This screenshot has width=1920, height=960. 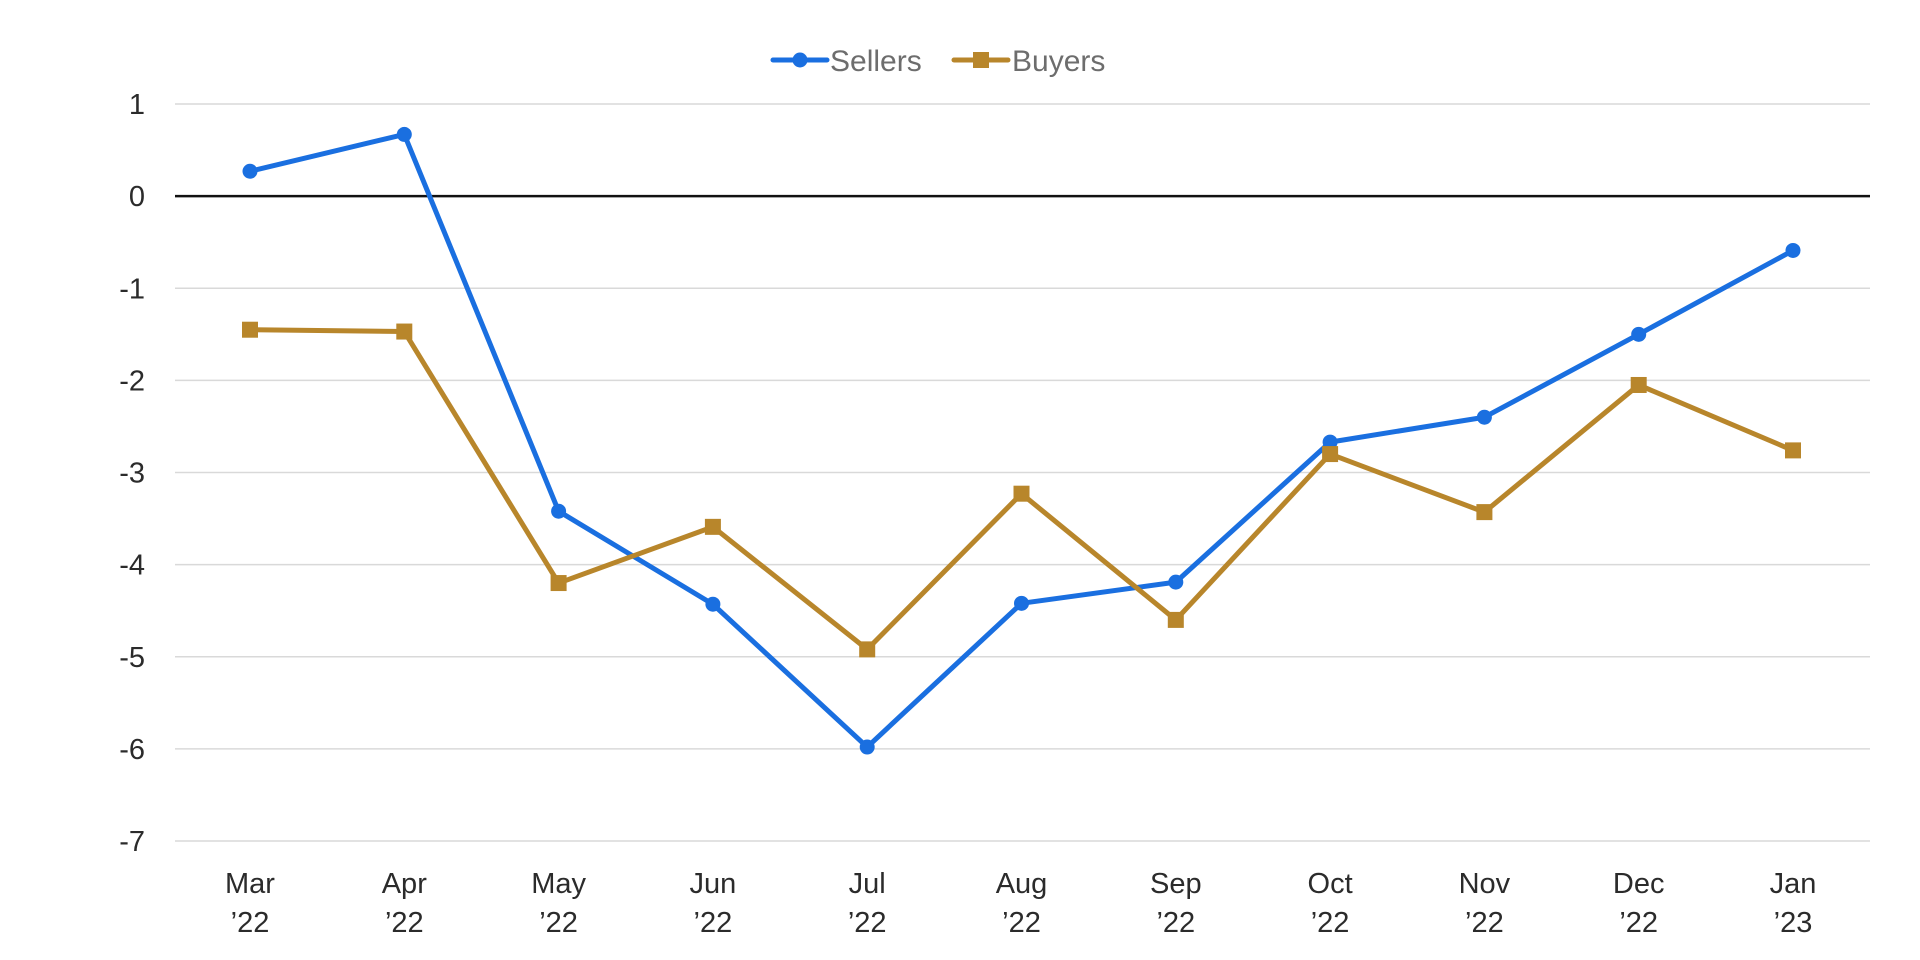 What do you see at coordinates (250, 903) in the screenshot?
I see `x-tick-label: Mar ’22` at bounding box center [250, 903].